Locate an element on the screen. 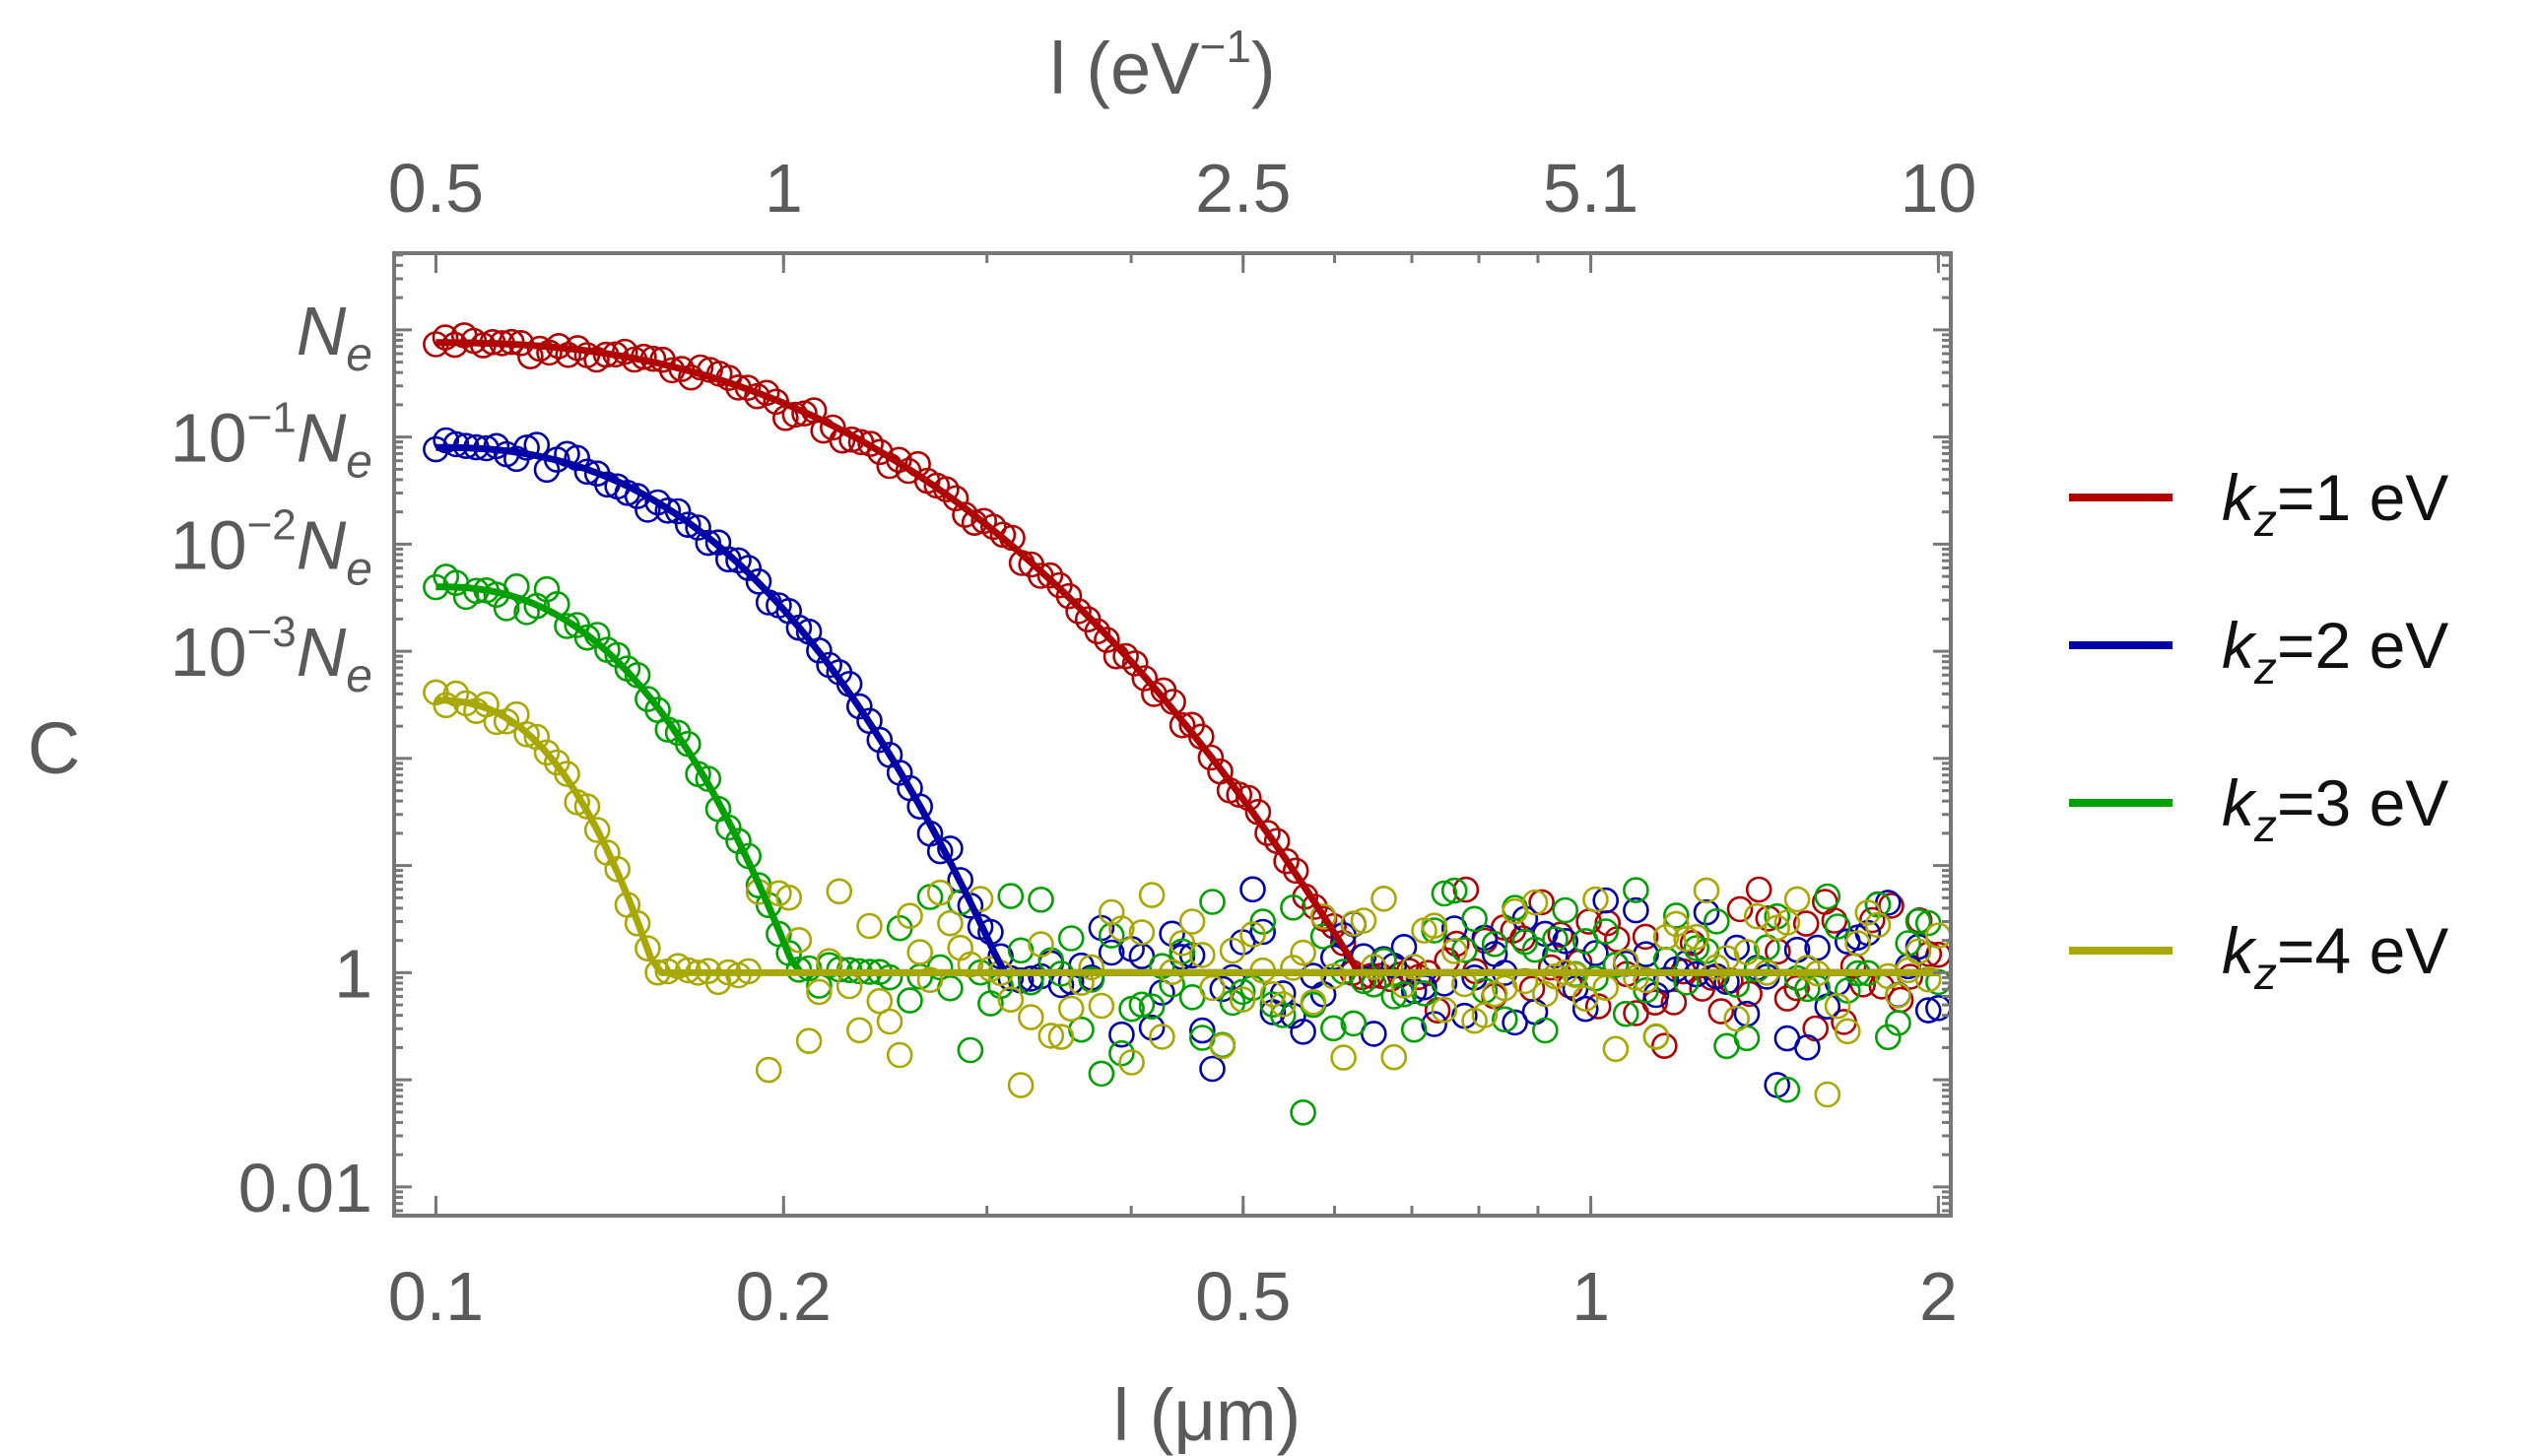  x2-tick-label: 2.5 is located at coordinates (1243, 188).